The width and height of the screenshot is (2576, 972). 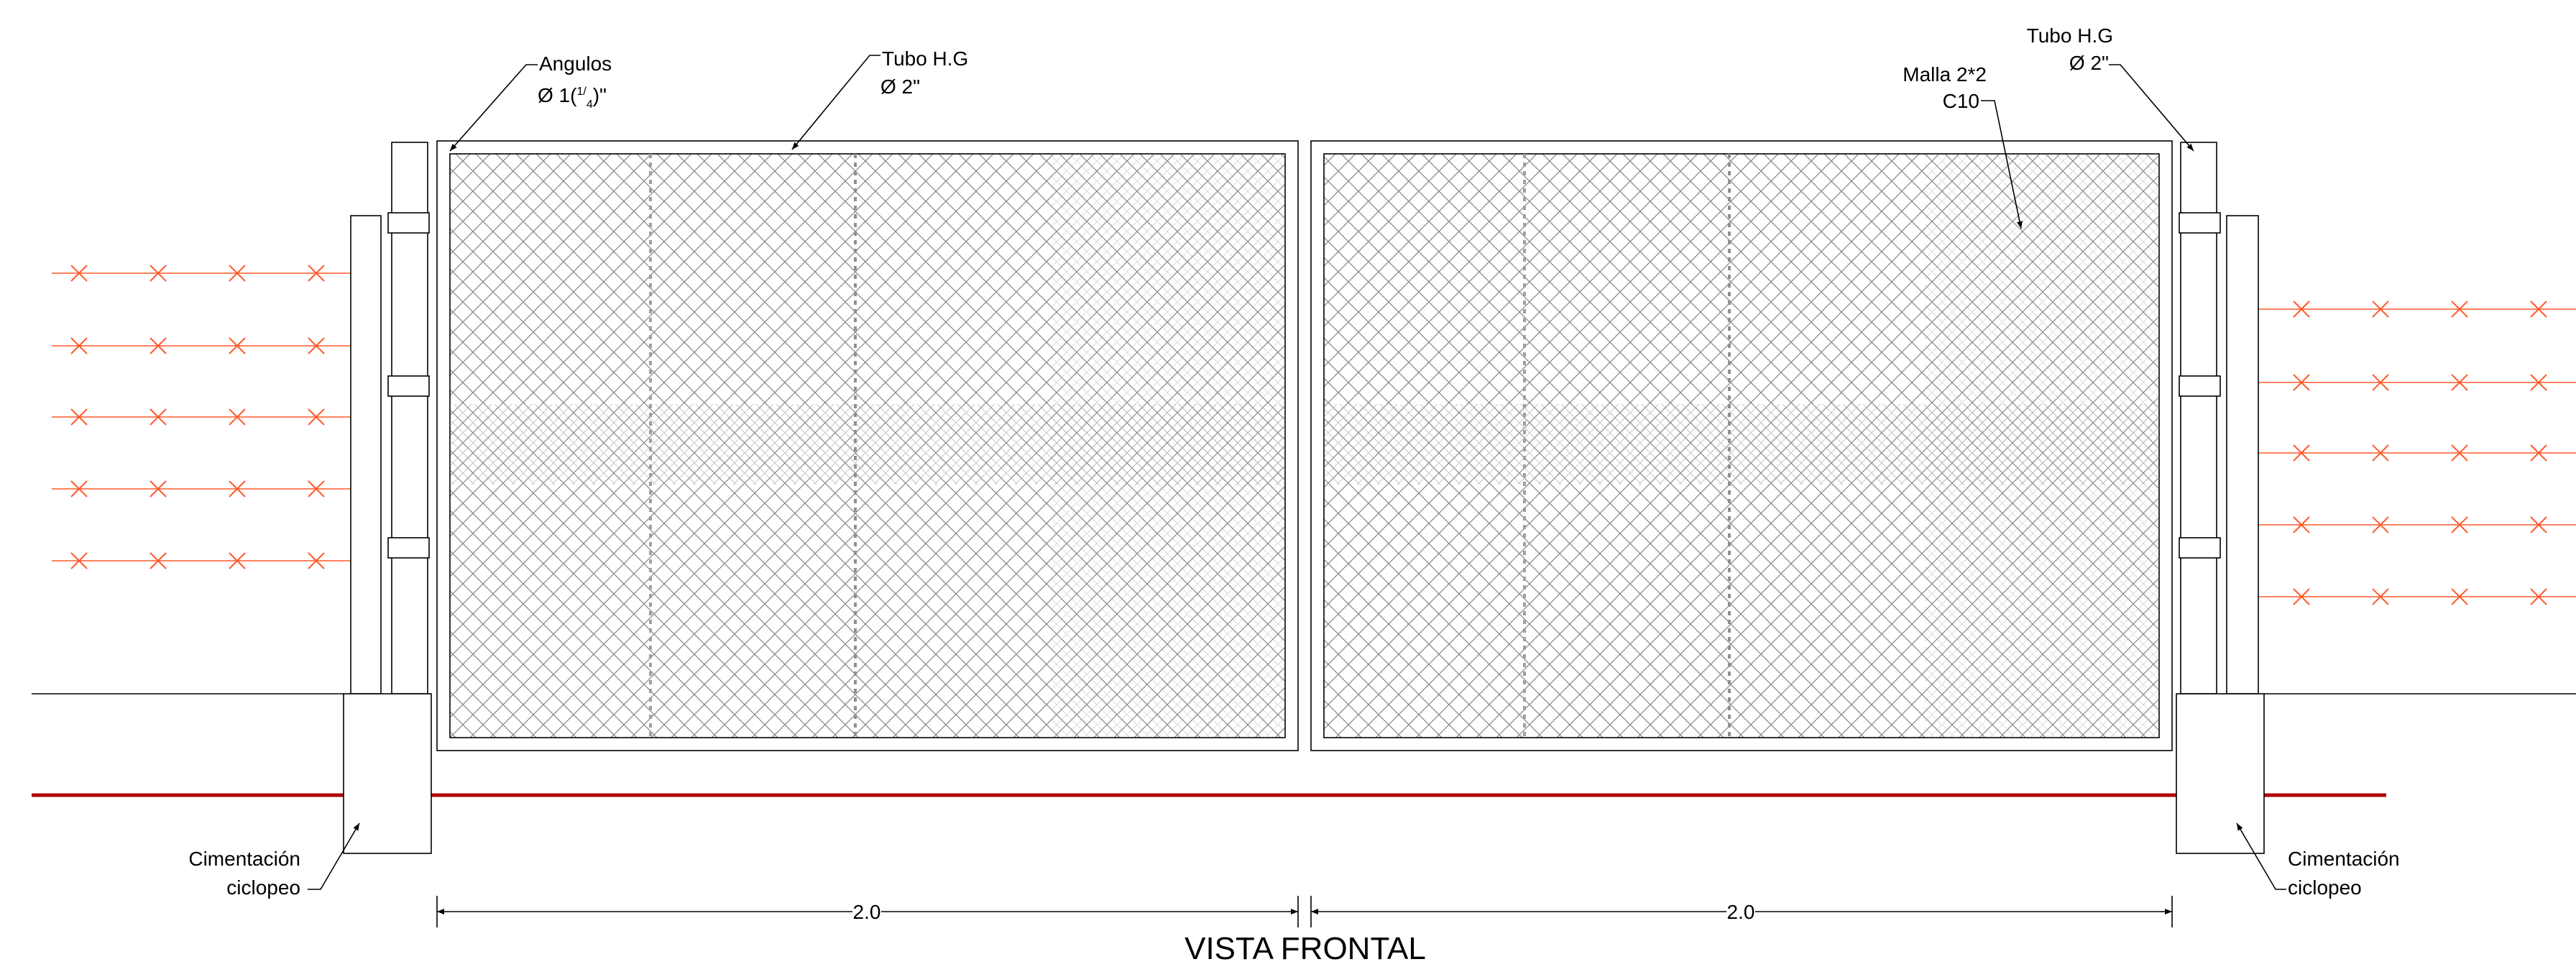 What do you see at coordinates (1304, 912) in the screenshot?
I see `dimension-lines` at bounding box center [1304, 912].